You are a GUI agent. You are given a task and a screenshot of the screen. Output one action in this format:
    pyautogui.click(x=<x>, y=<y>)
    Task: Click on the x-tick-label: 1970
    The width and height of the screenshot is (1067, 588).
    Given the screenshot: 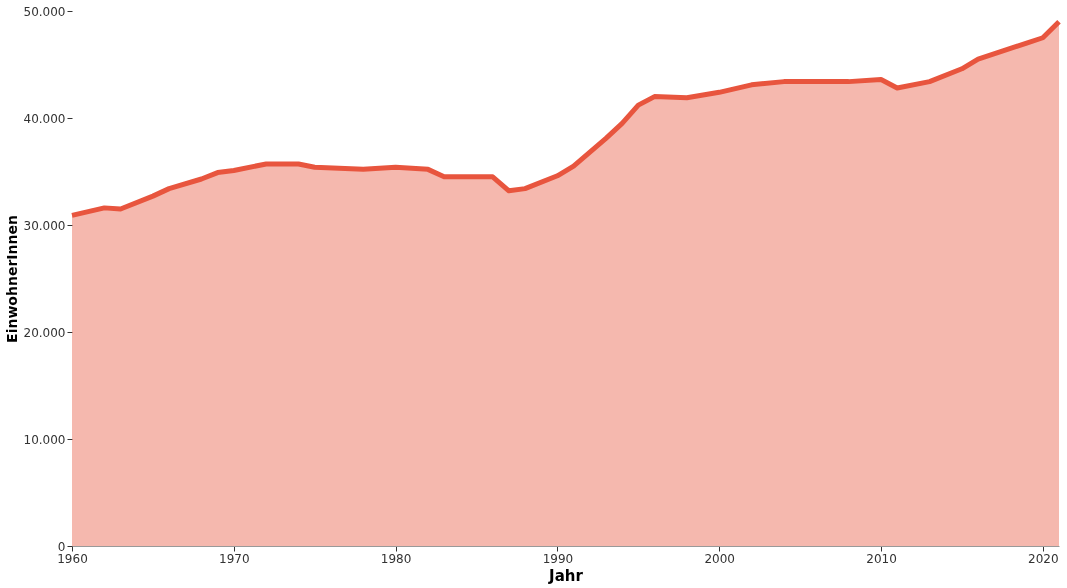 What is the action you would take?
    pyautogui.click(x=234, y=558)
    